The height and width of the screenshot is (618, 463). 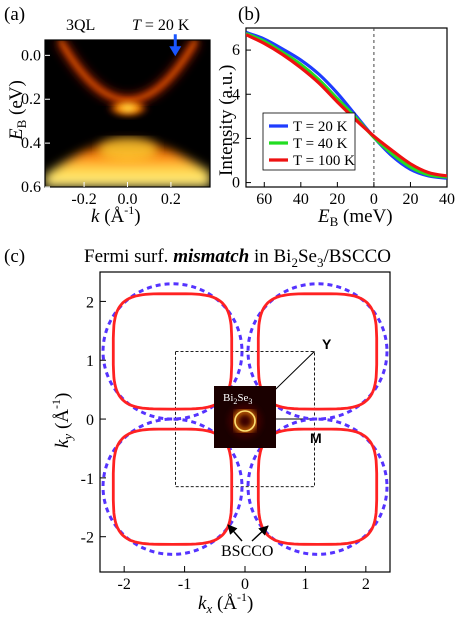 I want to click on x-tick-label: -1, so click(x=184, y=584).